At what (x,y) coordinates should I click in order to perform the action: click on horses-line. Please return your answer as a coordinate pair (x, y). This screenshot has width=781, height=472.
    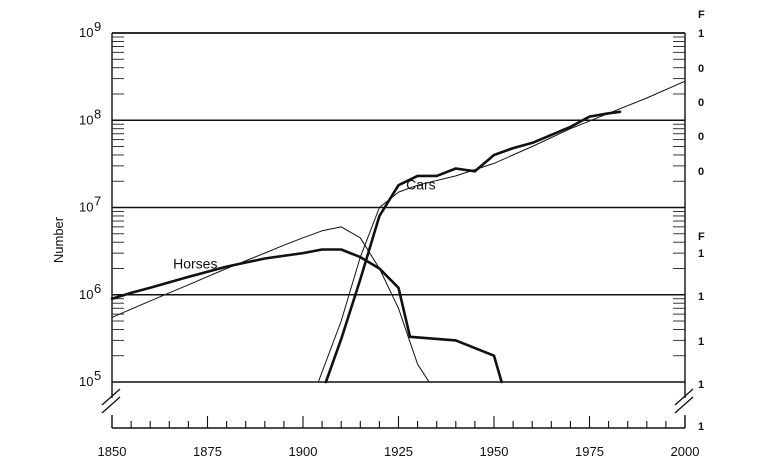
    Looking at the image, I should click on (306, 316).